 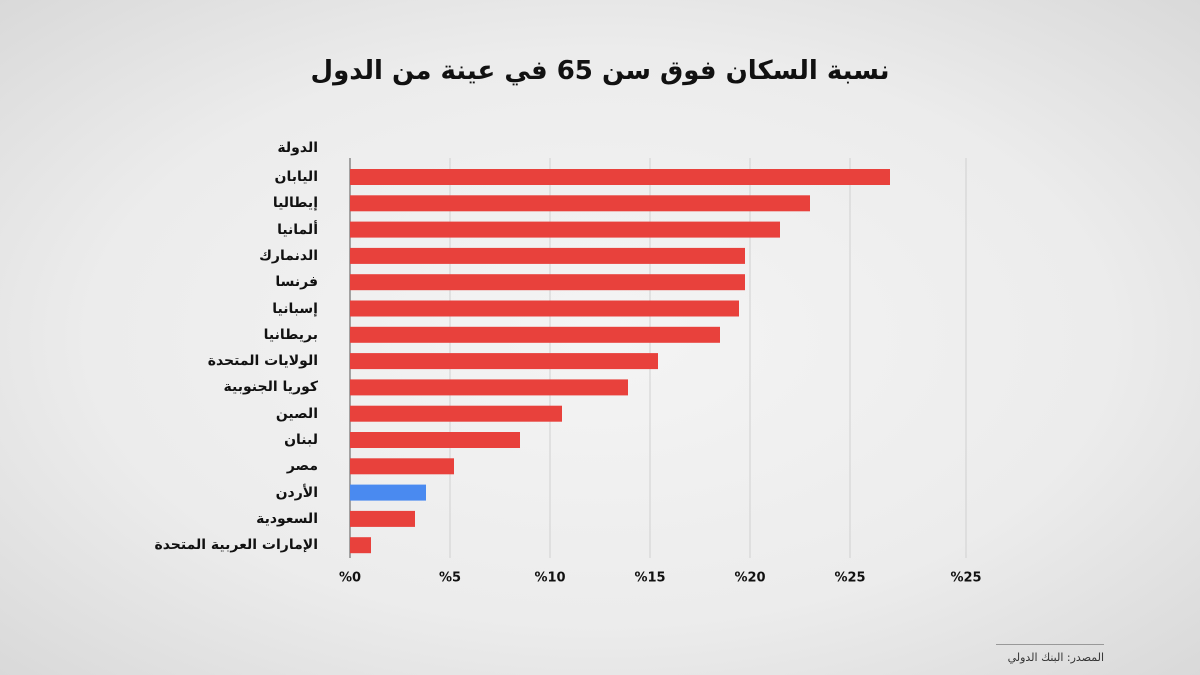 I want to click on y-tick-label: إسبانيا, so click(x=295, y=308).